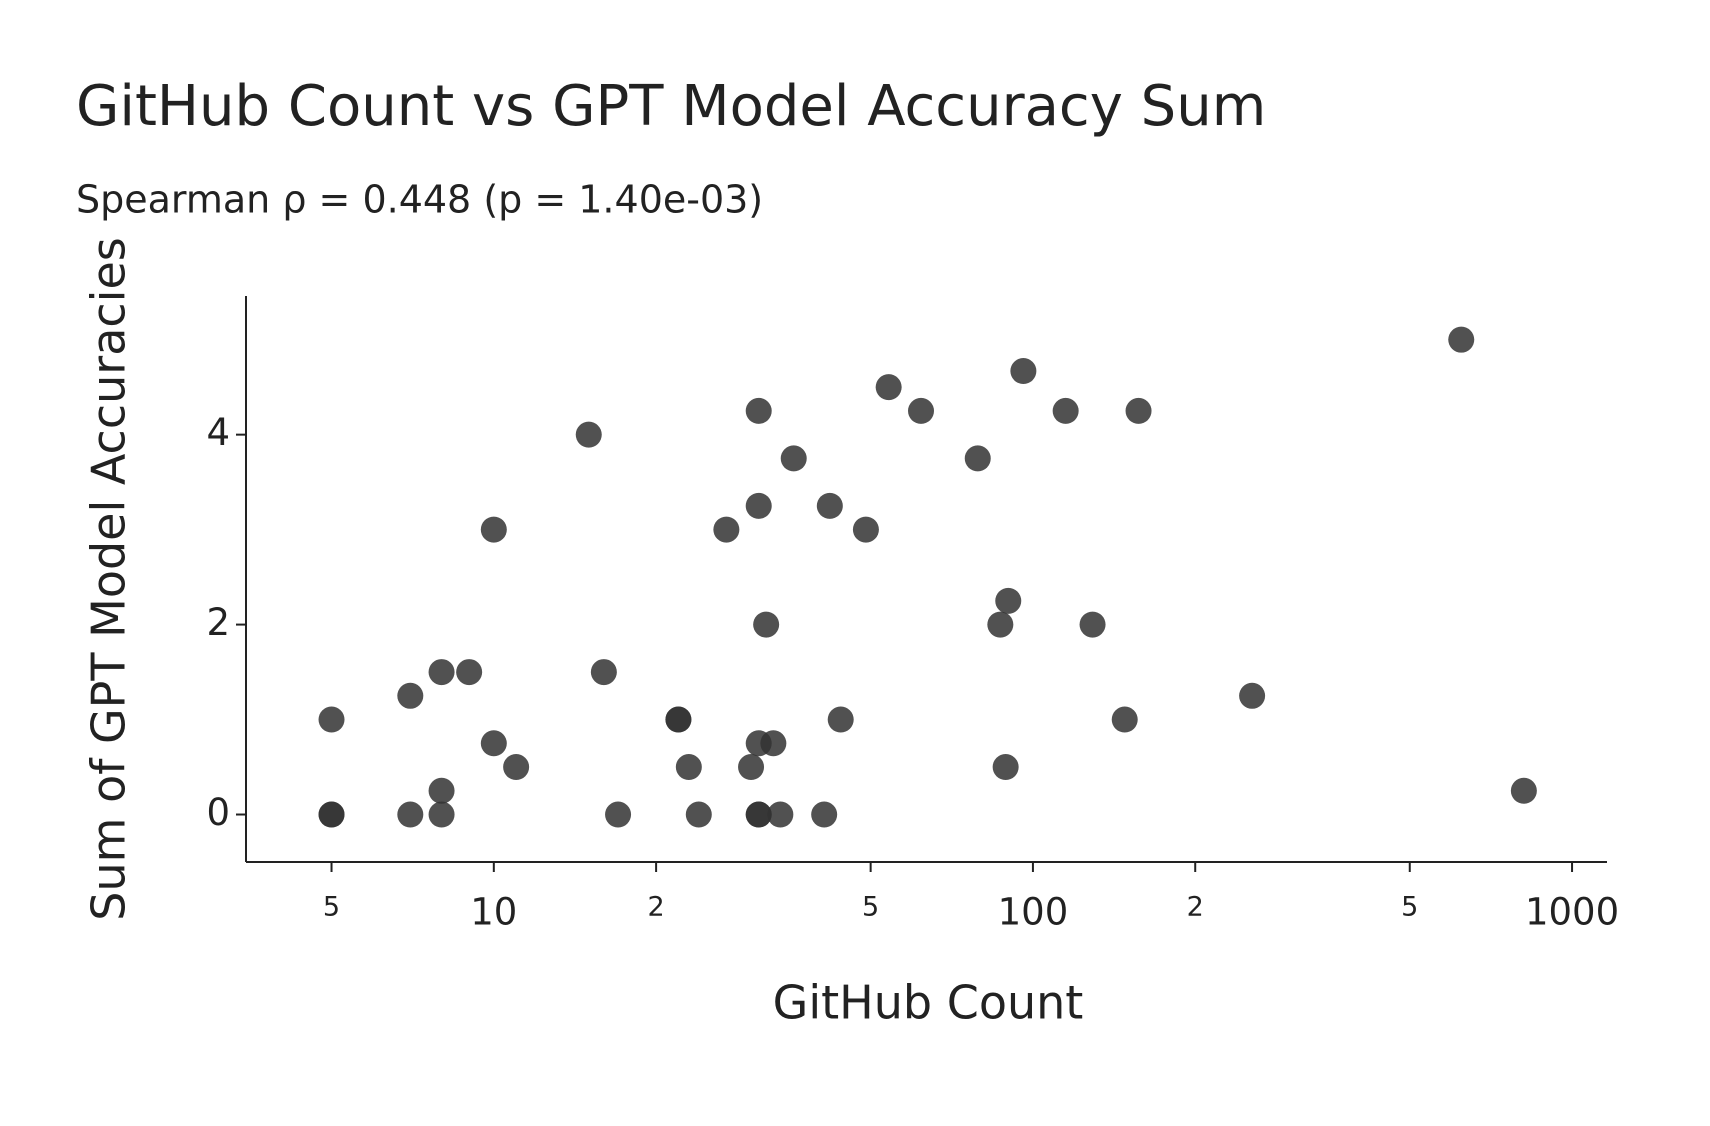 This screenshot has height=1126, width=1710. I want to click on x-tick-label: 1000, so click(1572, 912).